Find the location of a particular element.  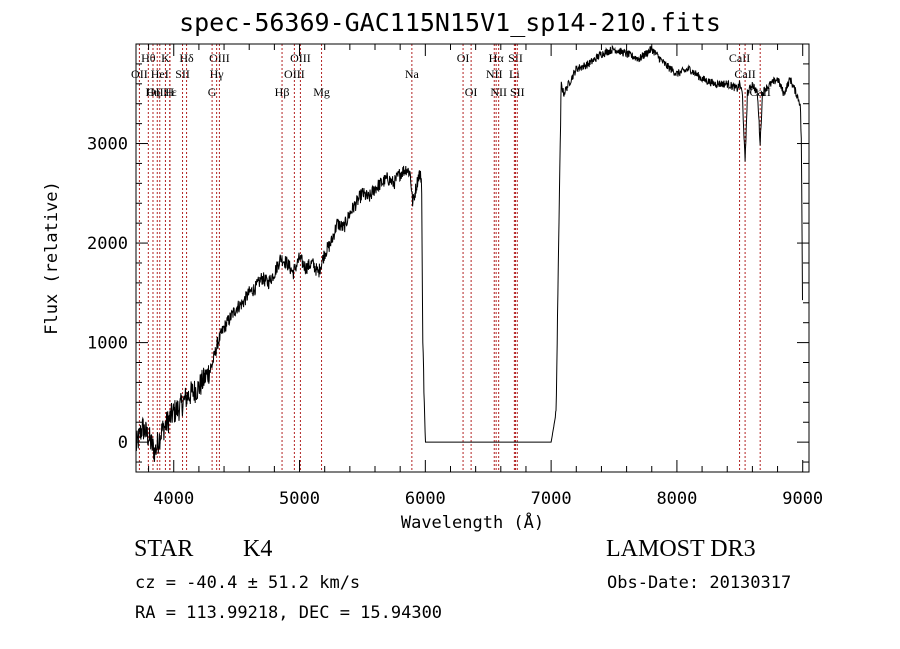

observation-date: Obs-Date: 20130317 is located at coordinates (699, 583).